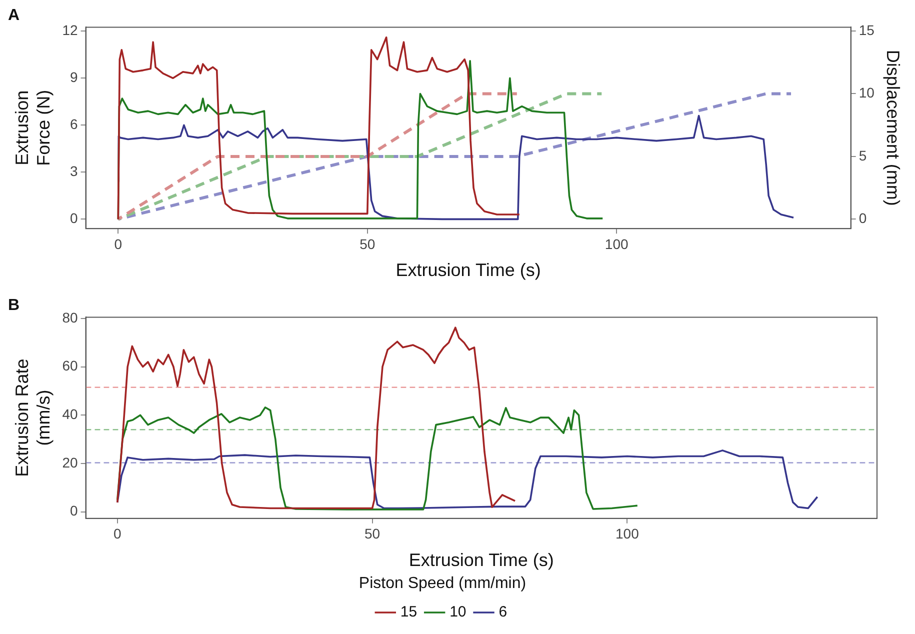 Image resolution: width=915 pixels, height=634 pixels. I want to click on legend-label: 10, so click(458, 612).